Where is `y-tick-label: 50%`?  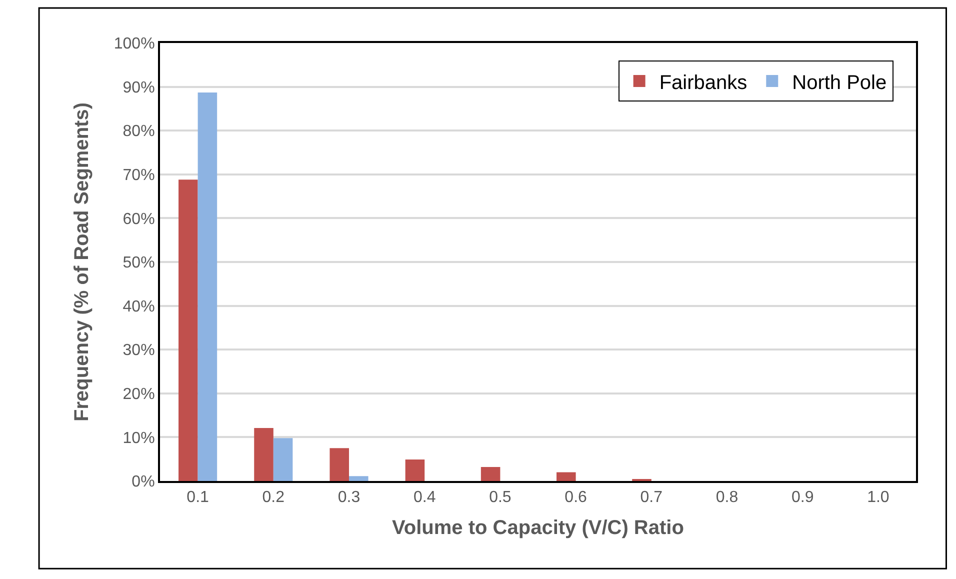 y-tick-label: 50% is located at coordinates (138, 263).